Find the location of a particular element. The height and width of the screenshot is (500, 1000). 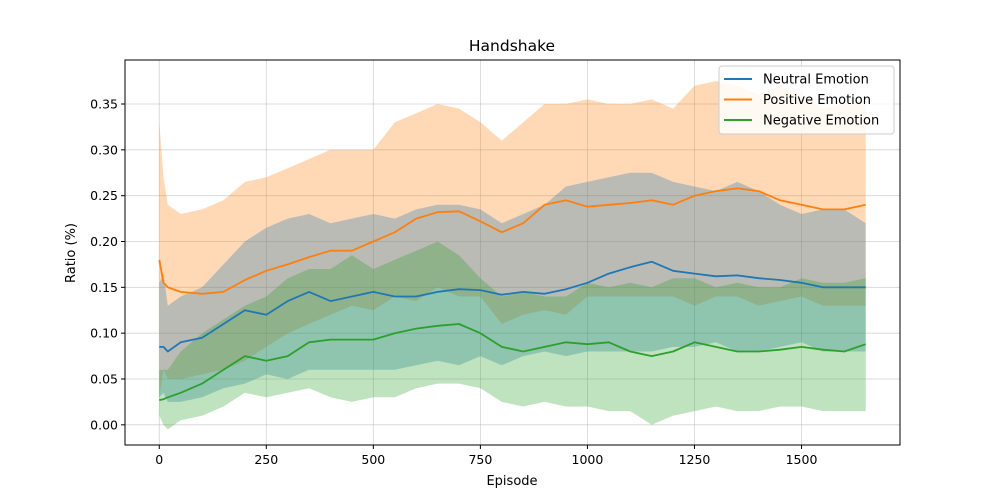

x-axis: 0 250 500 750 1000 1250 1500 is located at coordinates (486, 456).